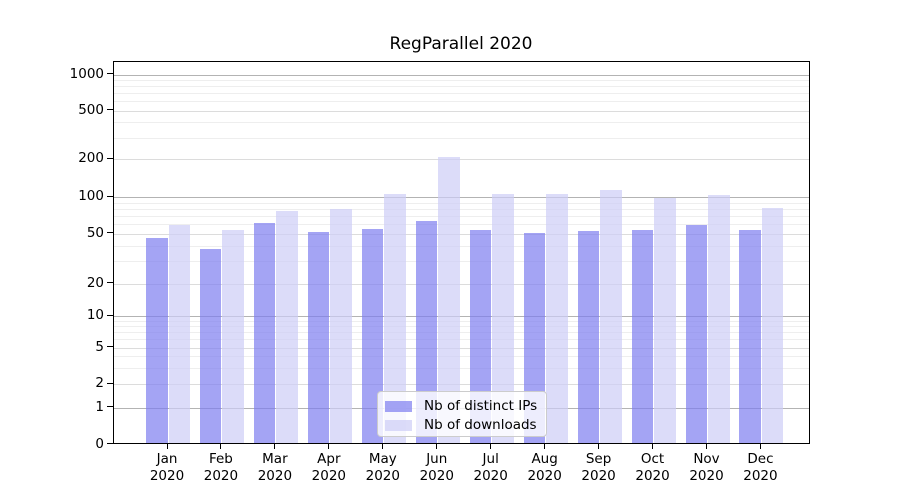  What do you see at coordinates (503, 318) in the screenshot?
I see `bar-downloads-jul` at bounding box center [503, 318].